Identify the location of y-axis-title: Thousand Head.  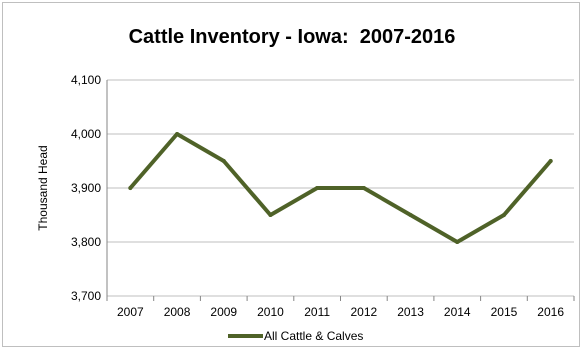
(43, 187).